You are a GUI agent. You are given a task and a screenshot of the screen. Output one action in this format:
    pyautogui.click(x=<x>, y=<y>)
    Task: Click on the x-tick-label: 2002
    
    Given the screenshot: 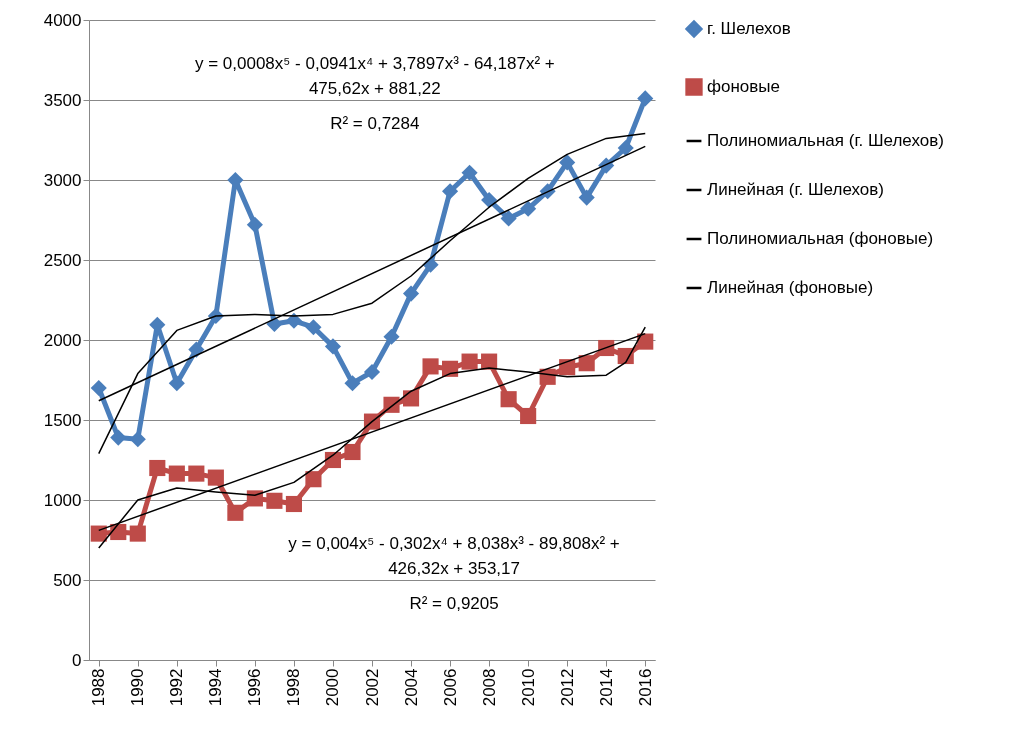 What is the action you would take?
    pyautogui.click(x=372, y=687)
    